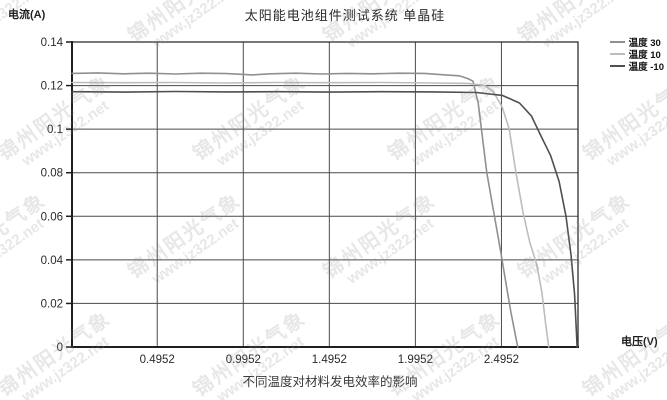  What do you see at coordinates (157, 360) in the screenshot?
I see `x-tick-label: 0.4952` at bounding box center [157, 360].